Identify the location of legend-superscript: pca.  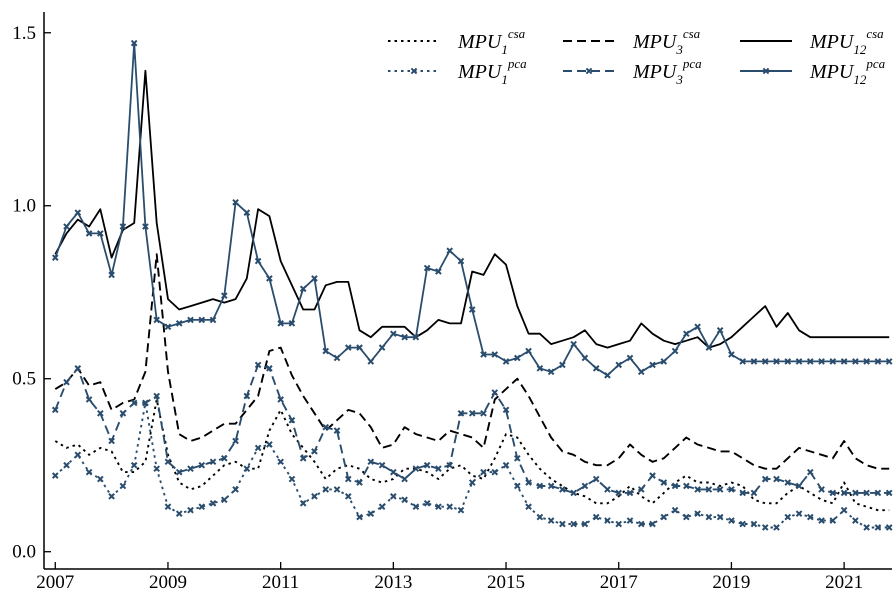
(692, 63).